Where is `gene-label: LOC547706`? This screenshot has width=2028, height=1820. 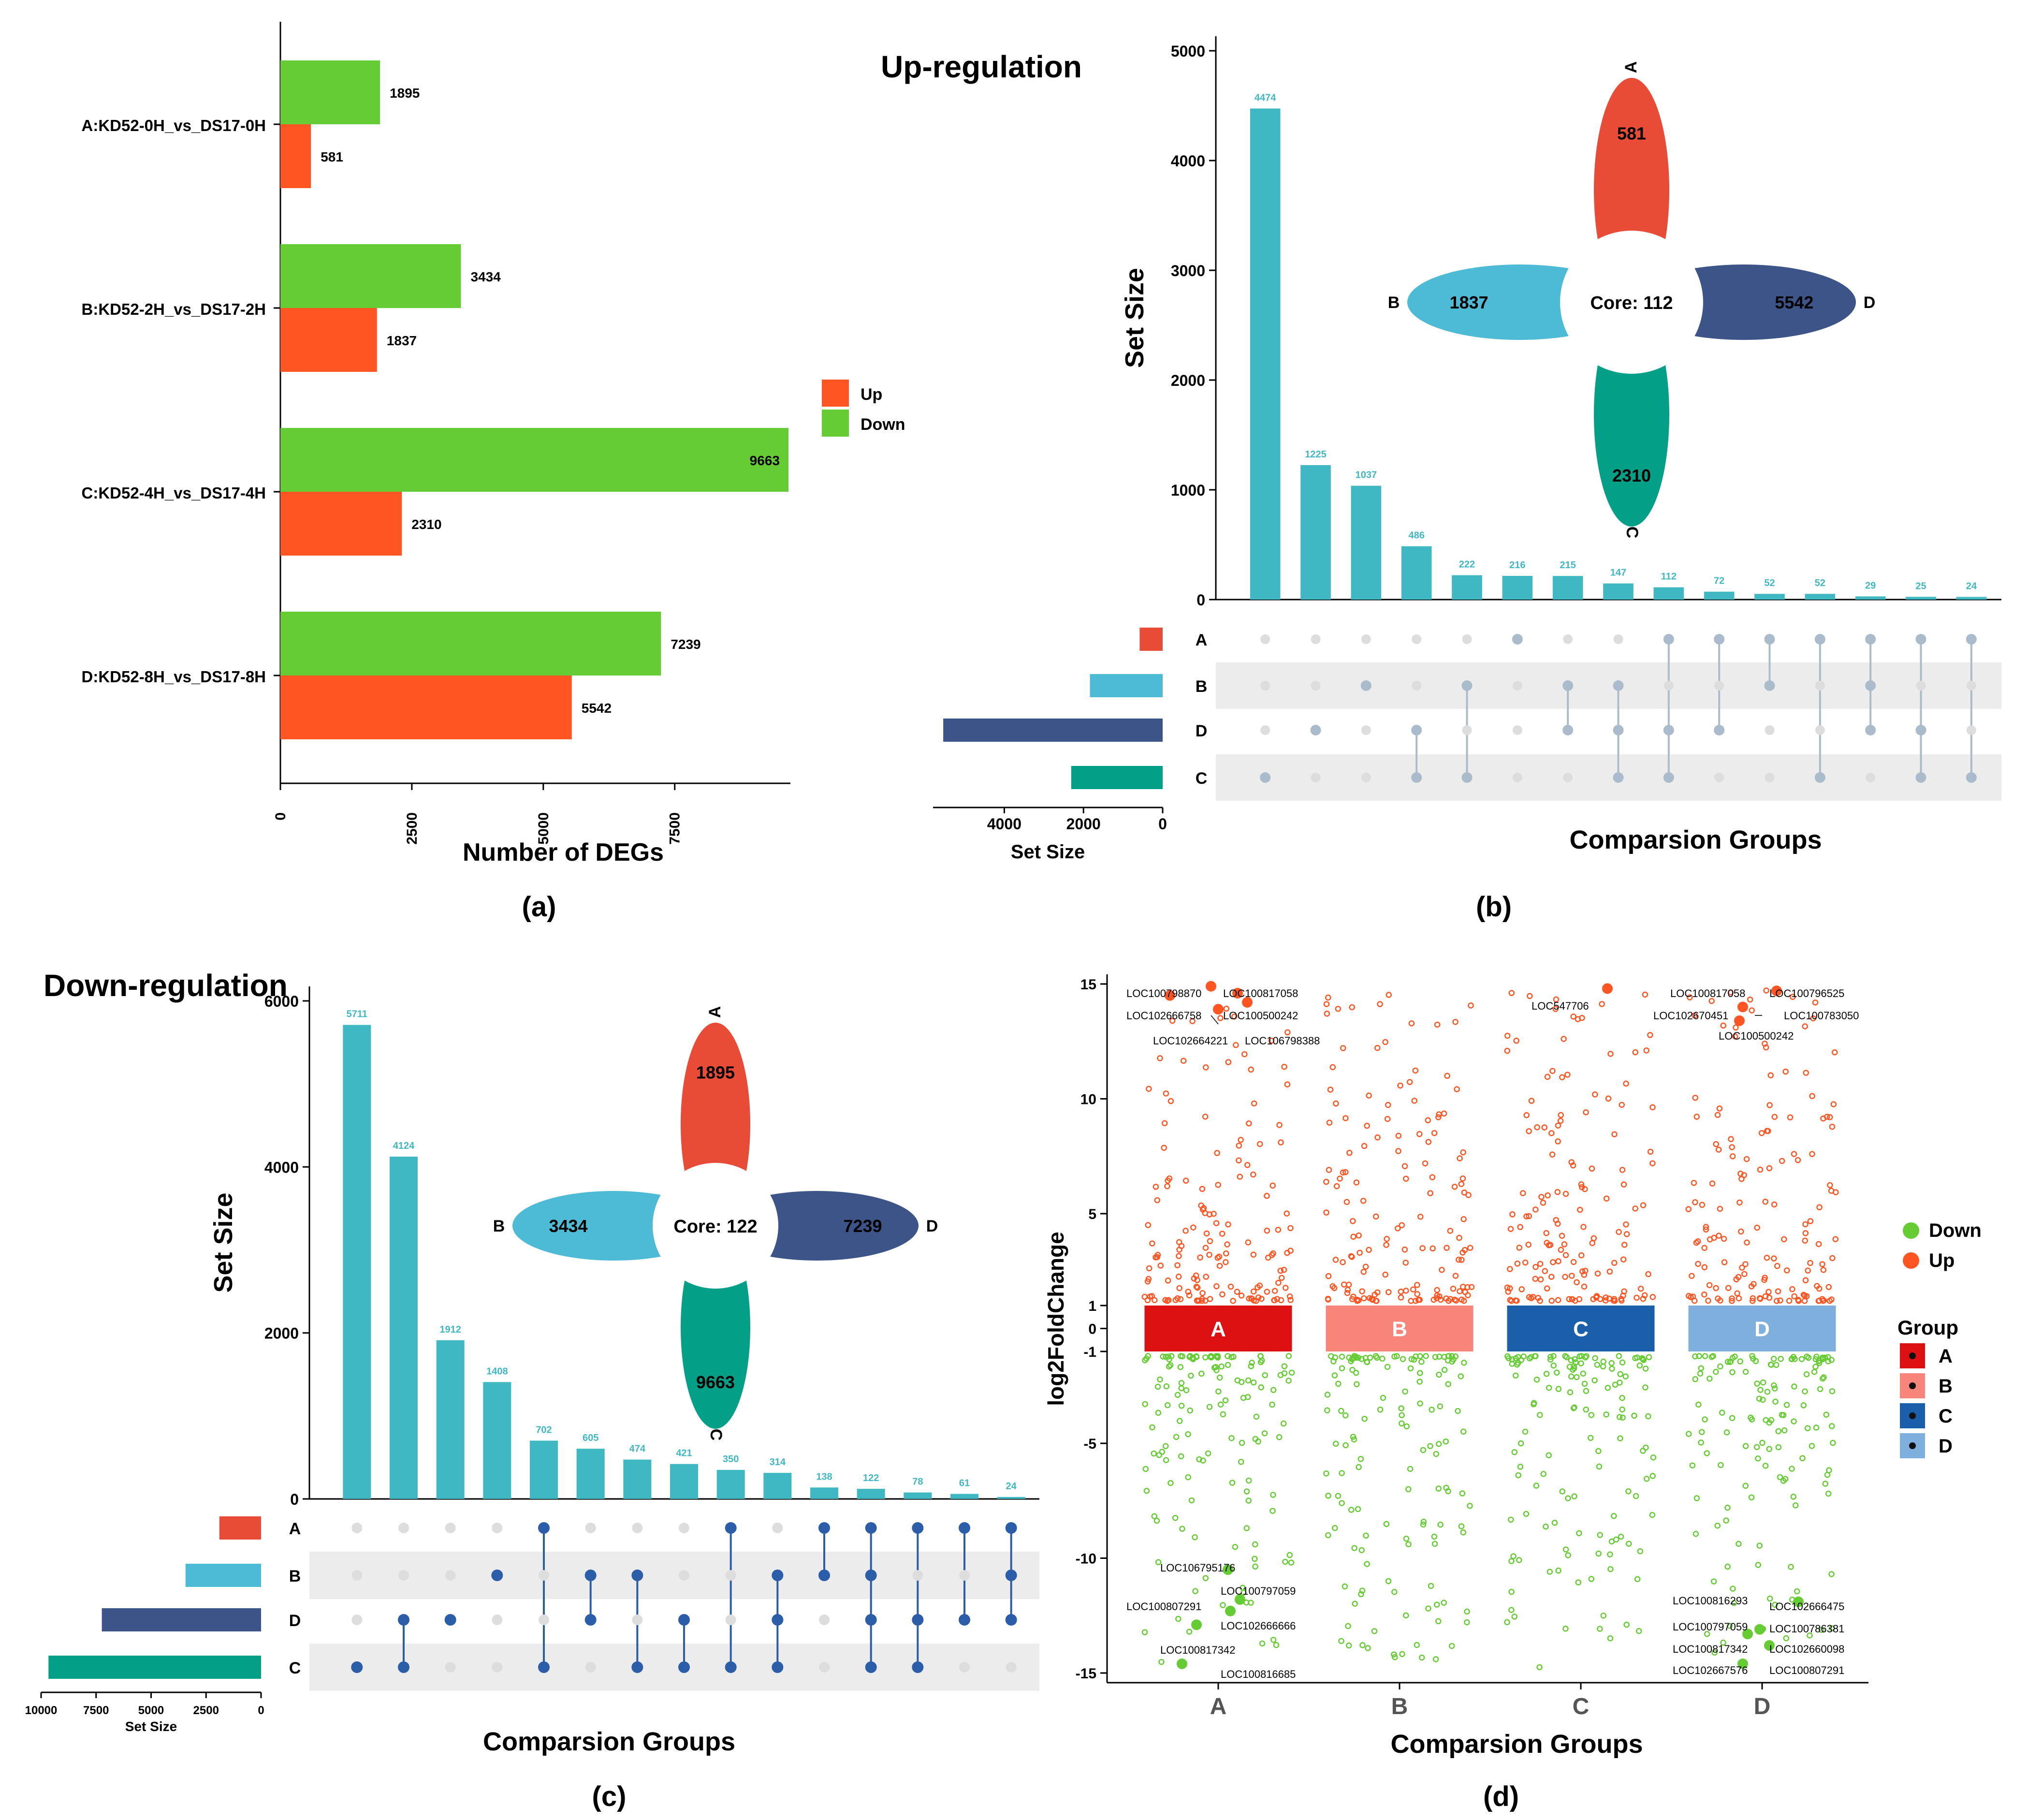 gene-label: LOC547706 is located at coordinates (1560, 1006).